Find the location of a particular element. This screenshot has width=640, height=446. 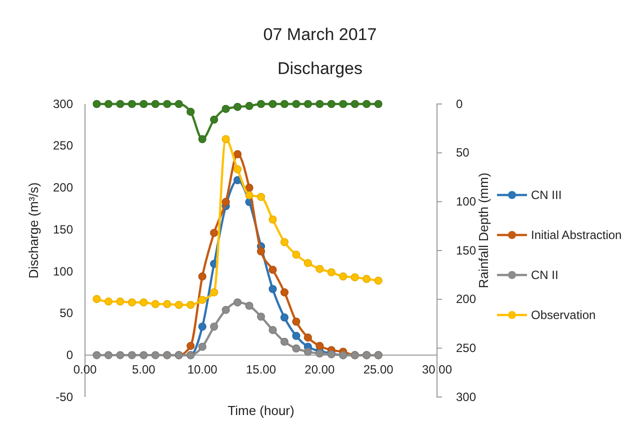

legend-label: Initial Abstraction is located at coordinates (576, 235).